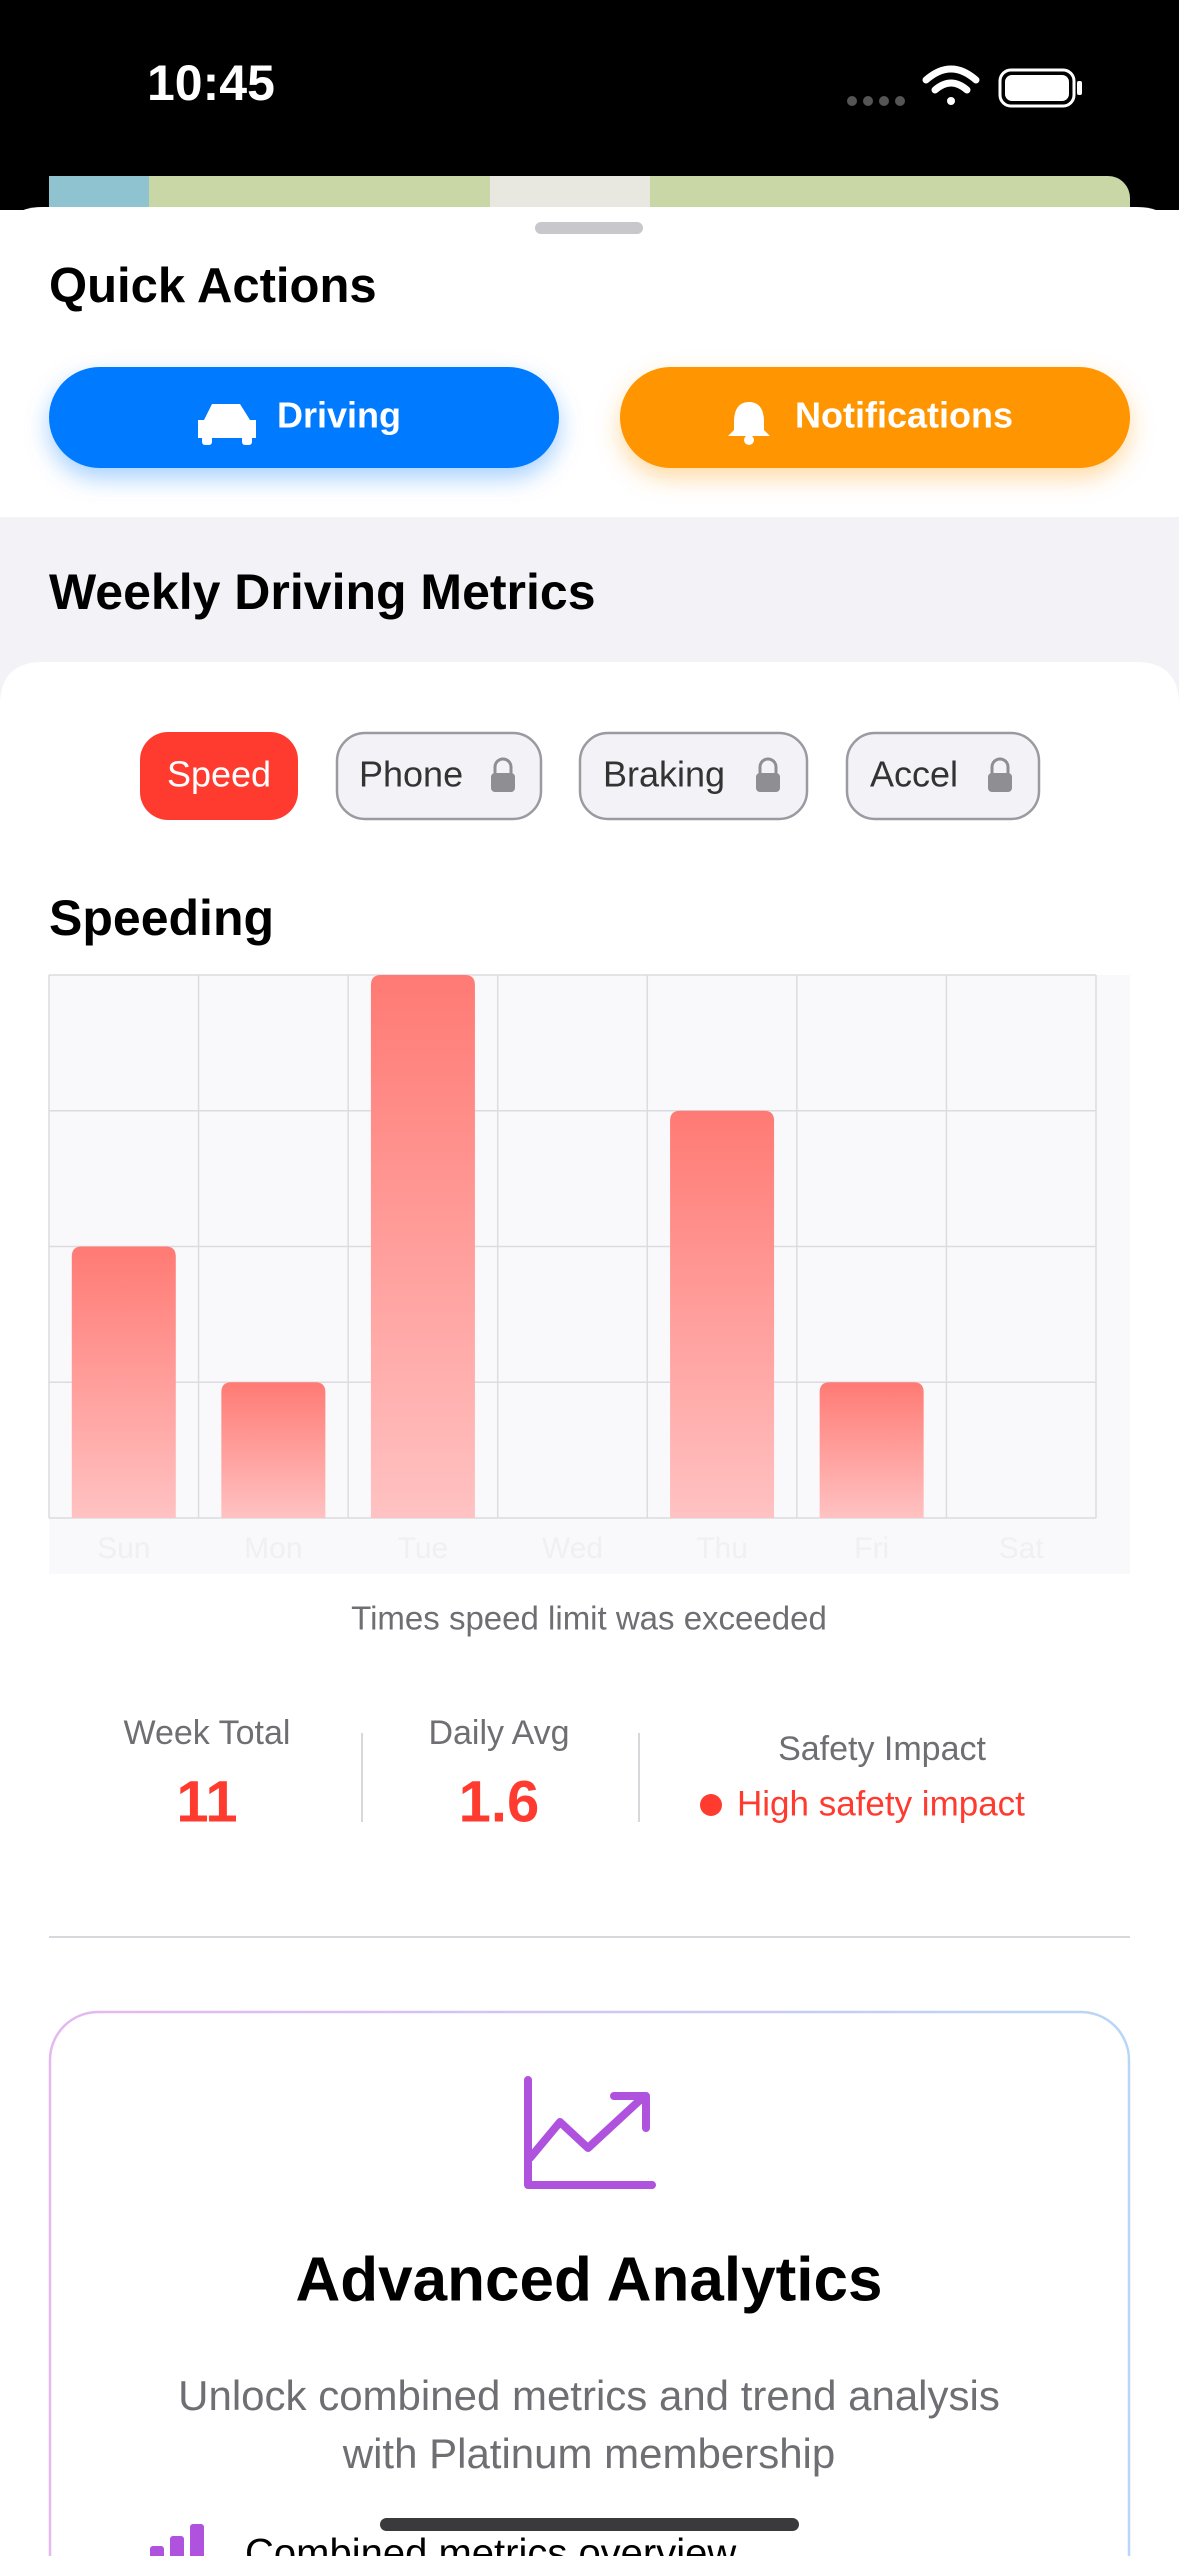 Image resolution: width=1179 pixels, height=2556 pixels. Describe the element at coordinates (589, 2279) in the screenshot. I see `promo-title: Advanced Analytics` at that location.